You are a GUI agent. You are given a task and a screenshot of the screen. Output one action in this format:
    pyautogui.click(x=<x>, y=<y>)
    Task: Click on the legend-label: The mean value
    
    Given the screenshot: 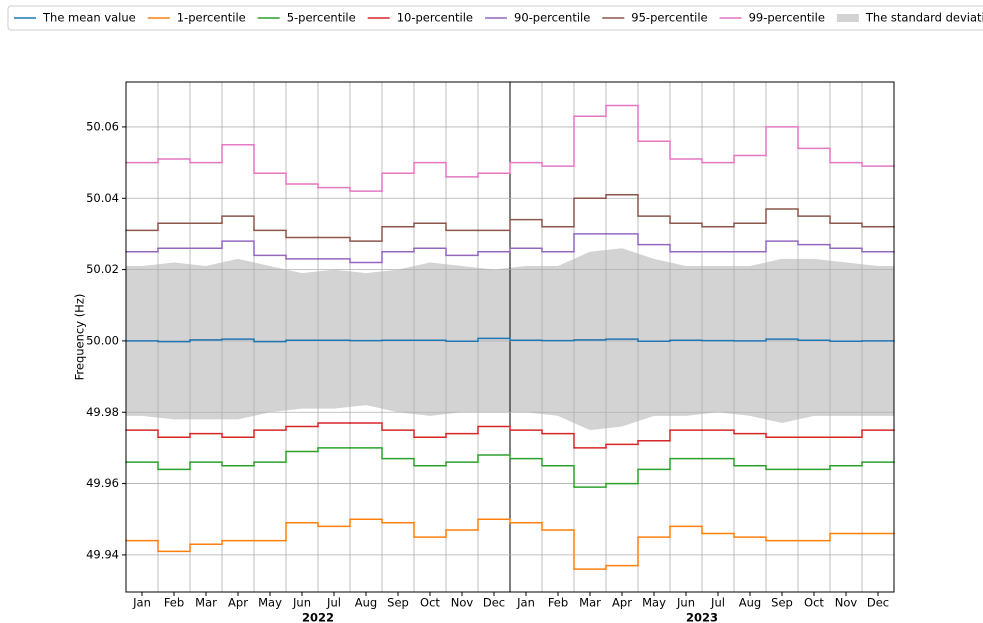 What is the action you would take?
    pyautogui.click(x=89, y=18)
    